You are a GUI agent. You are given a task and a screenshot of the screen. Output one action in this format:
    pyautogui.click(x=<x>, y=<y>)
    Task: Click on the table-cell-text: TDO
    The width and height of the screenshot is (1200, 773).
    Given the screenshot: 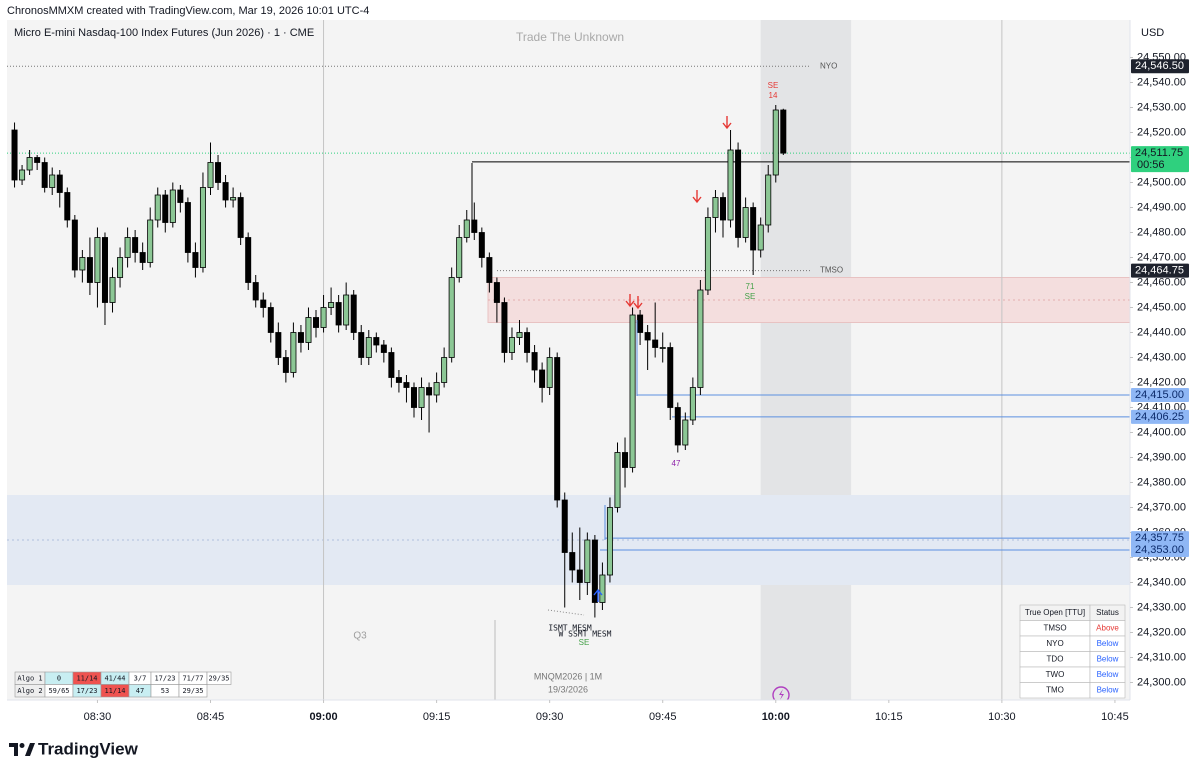 What is the action you would take?
    pyautogui.click(x=1055, y=658)
    